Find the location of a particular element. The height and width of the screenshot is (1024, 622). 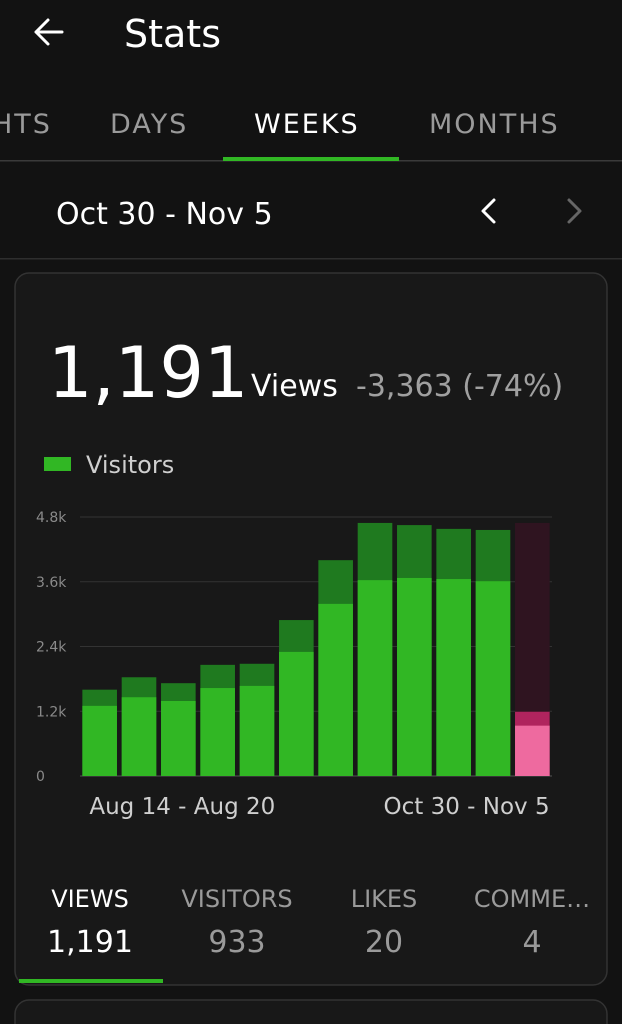

x-tick-label: Aug 14 - Aug 20 is located at coordinates (182, 807).